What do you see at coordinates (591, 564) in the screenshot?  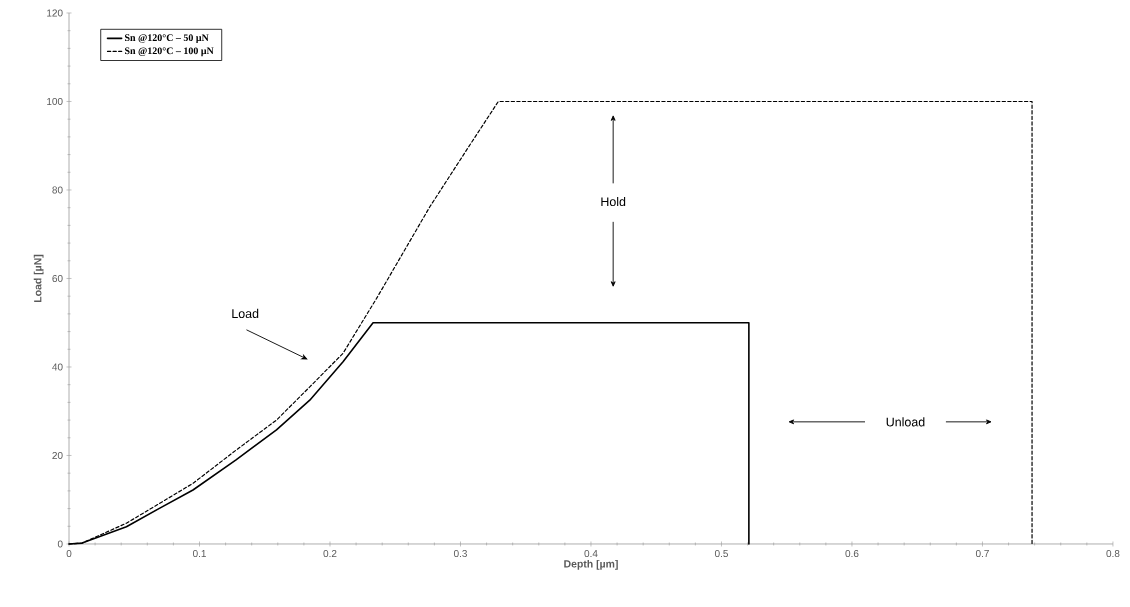 I see `x-axis-title: Depth [µm]` at bounding box center [591, 564].